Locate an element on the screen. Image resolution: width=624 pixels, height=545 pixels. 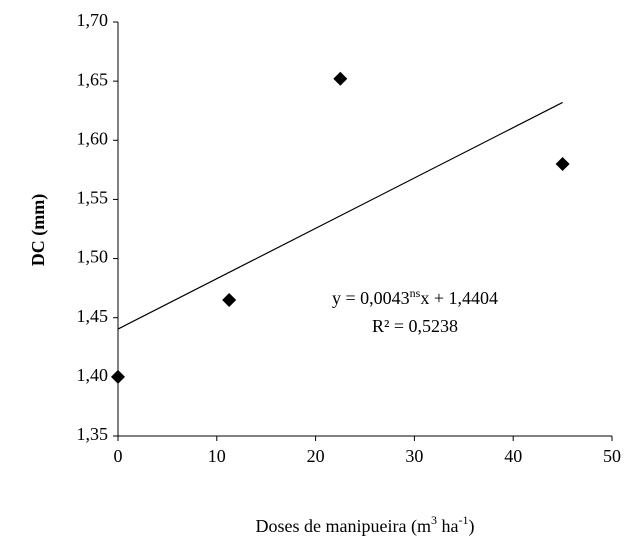
x-tick-label: 50 is located at coordinates (612, 456).